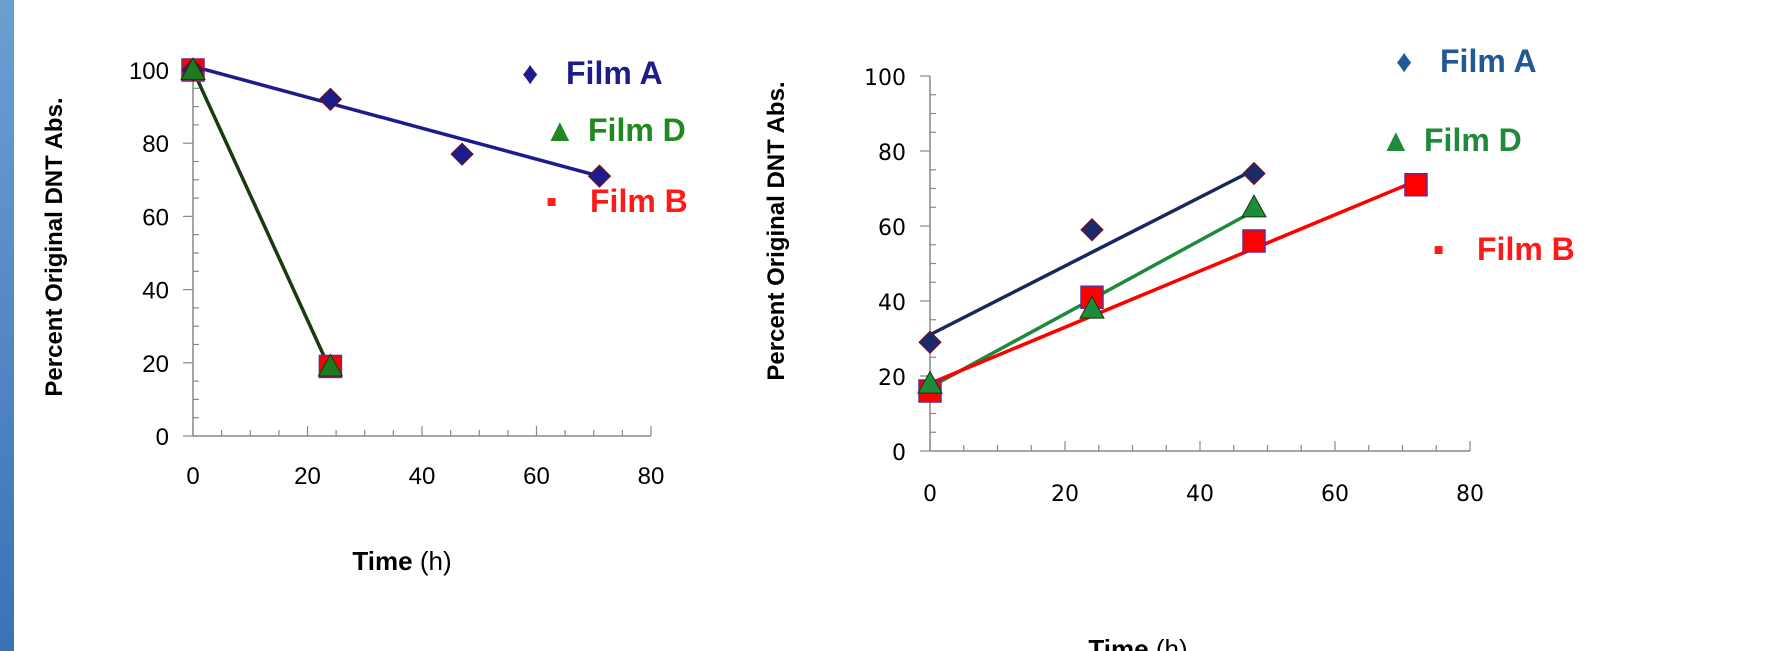 This screenshot has width=1769, height=651. What do you see at coordinates (261, 220) in the screenshot?
I see `fit-line-film-d` at bounding box center [261, 220].